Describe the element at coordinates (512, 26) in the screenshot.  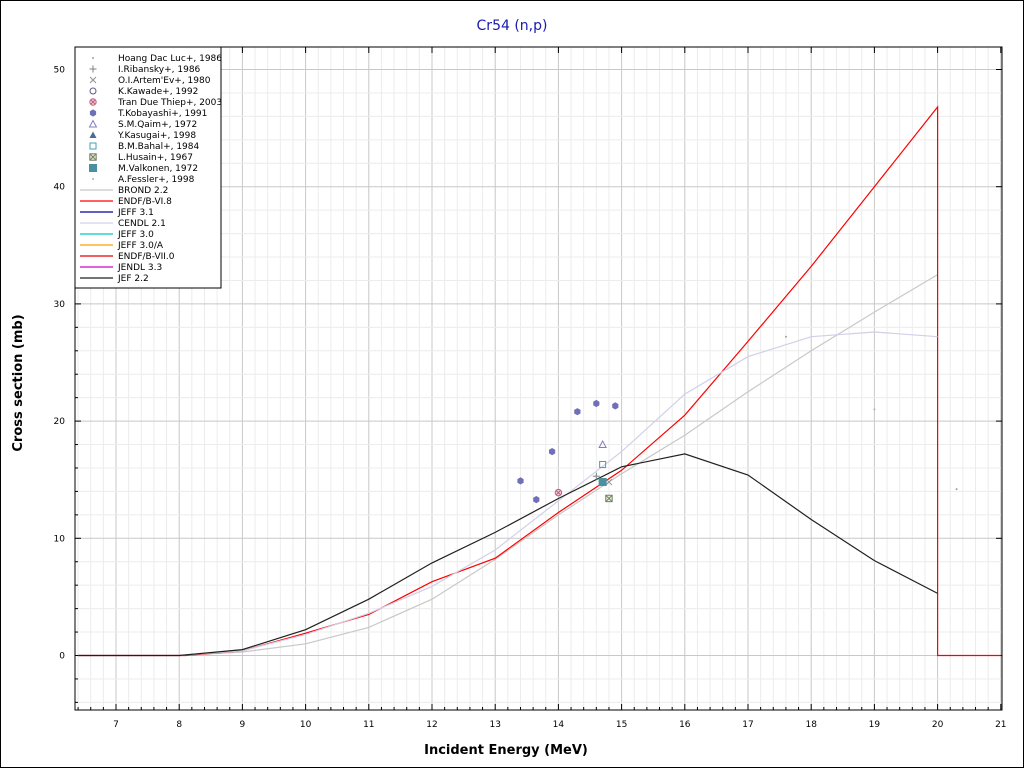
I see `chart-title: Cr54 (n,p)` at that location.